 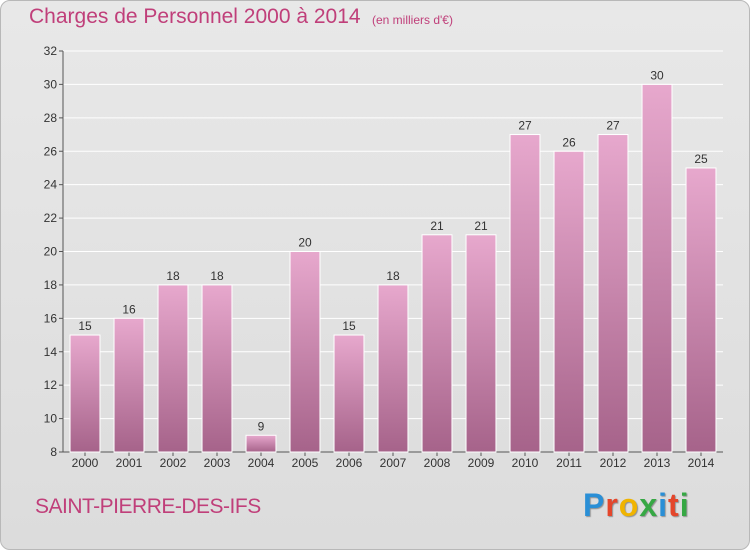 What do you see at coordinates (674, 505) in the screenshot?
I see `logo-letter: t` at bounding box center [674, 505].